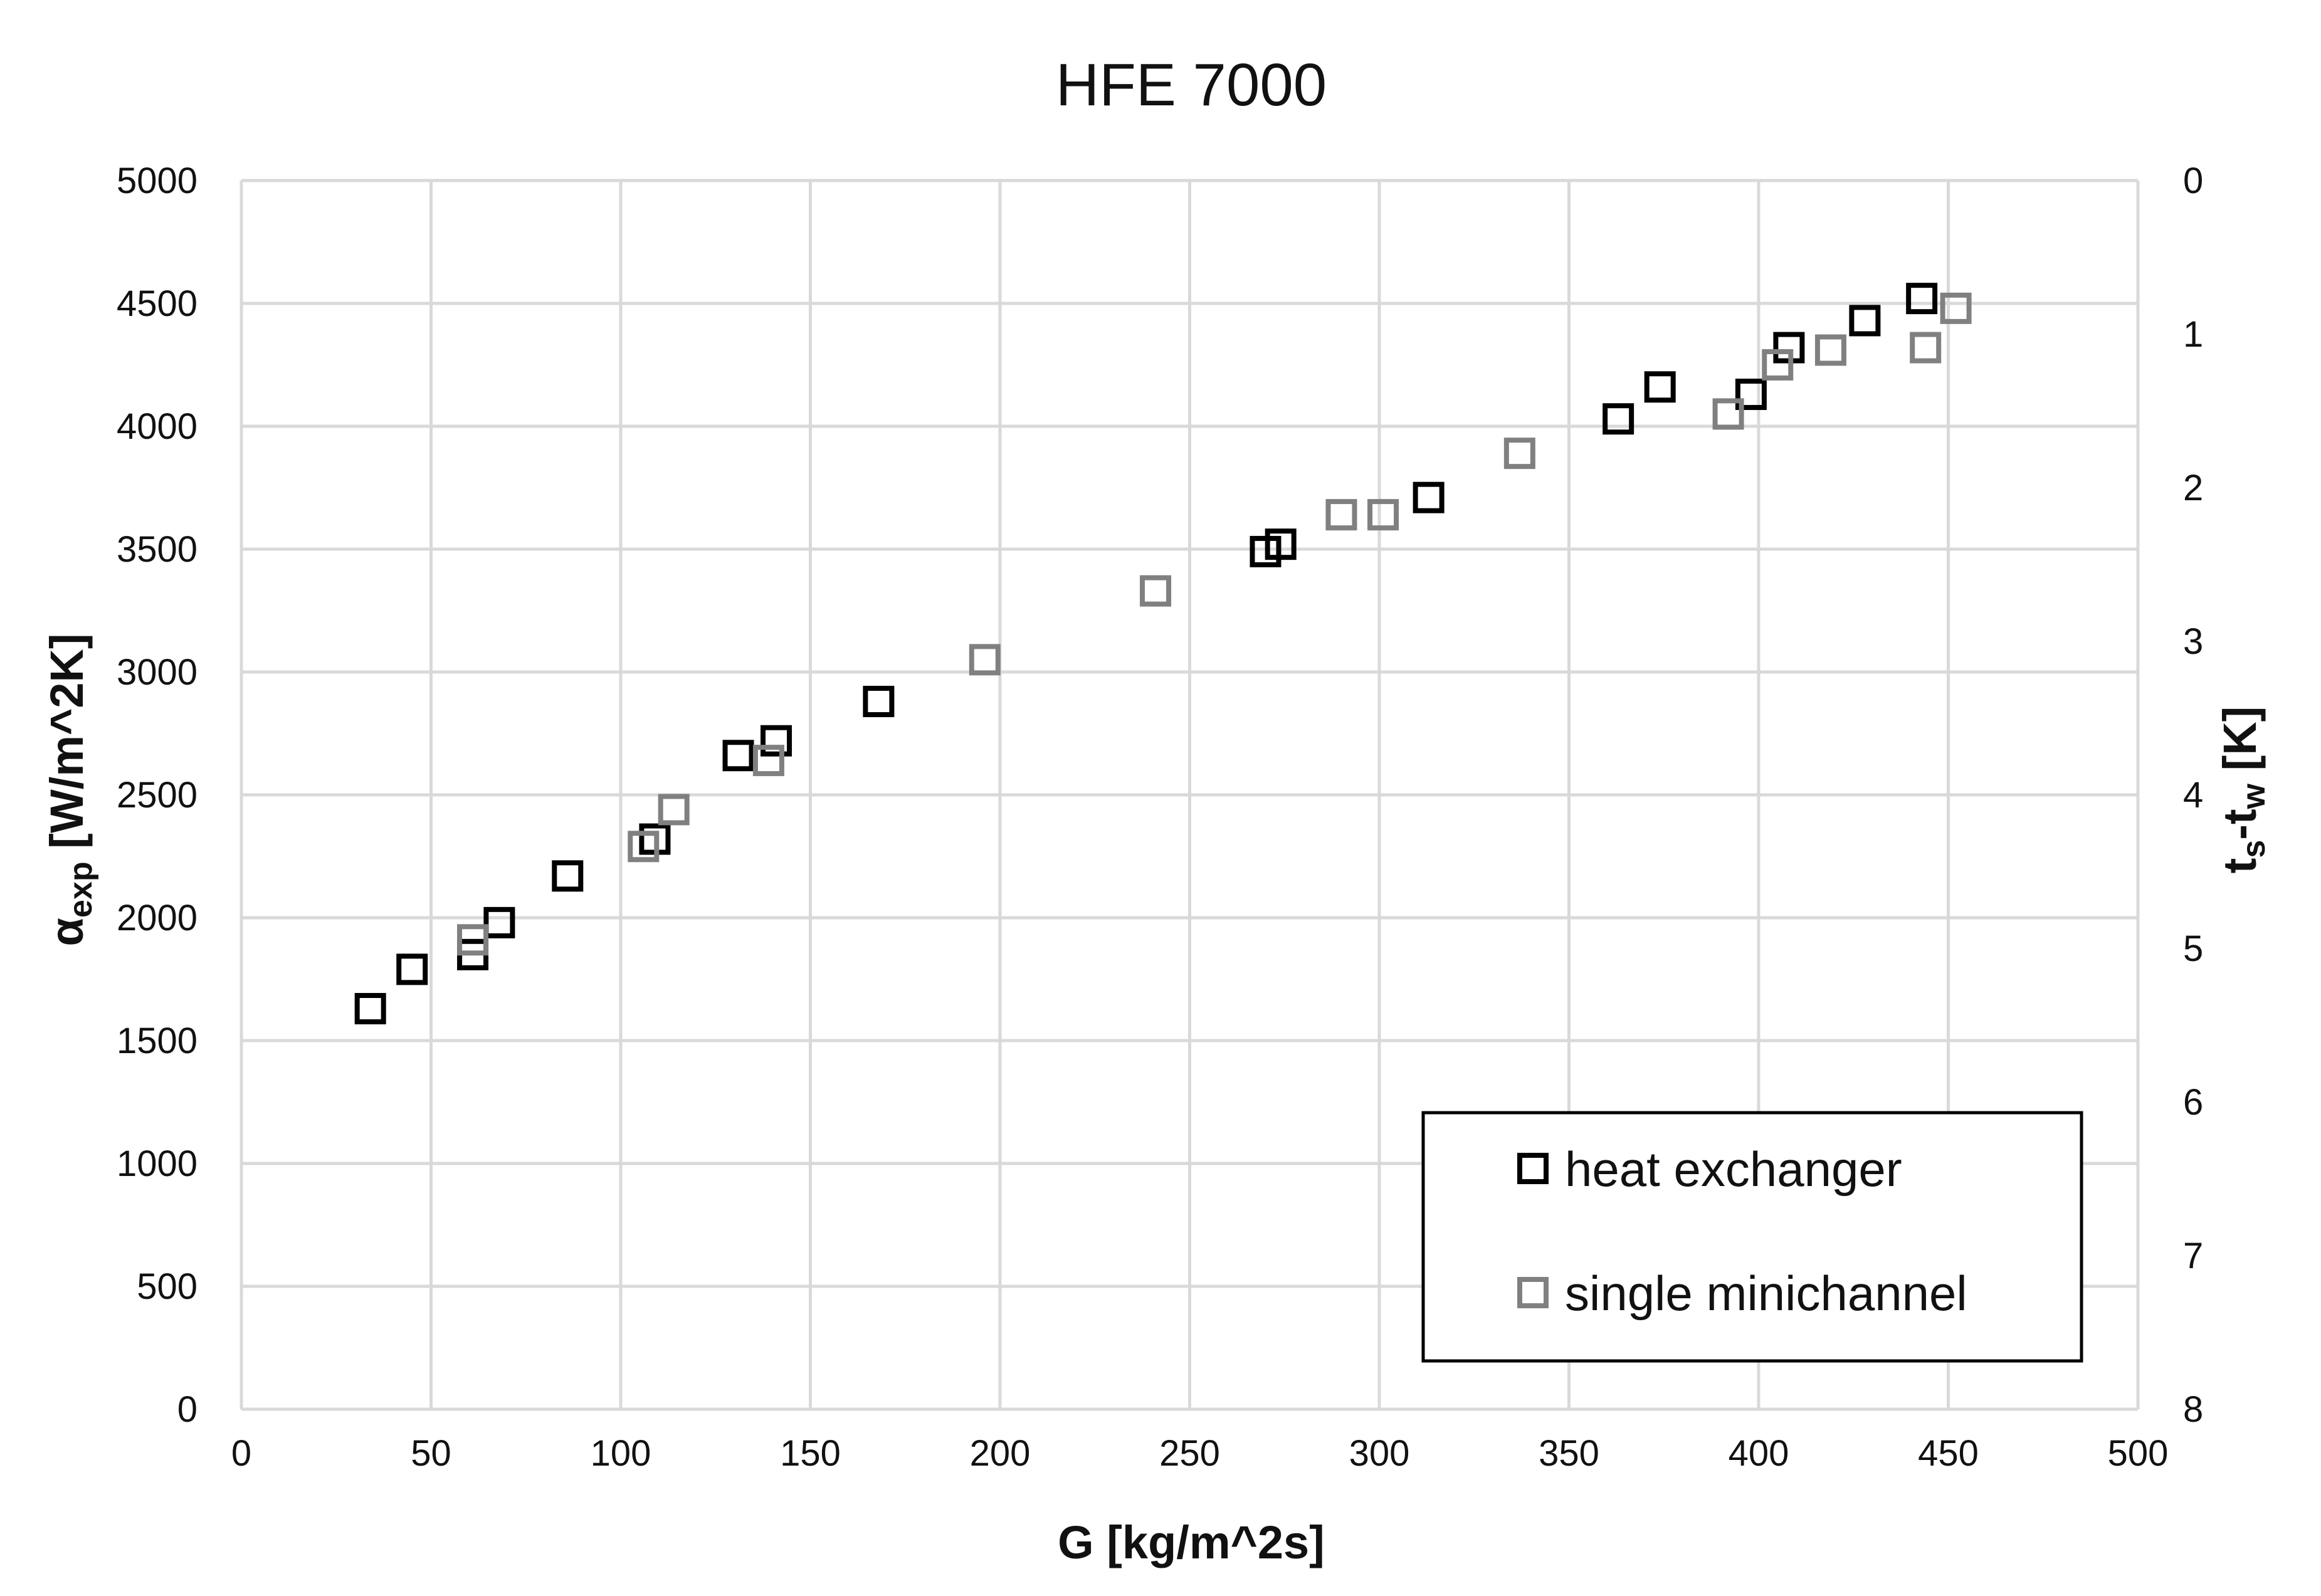 The height and width of the screenshot is (1596, 2321). What do you see at coordinates (157, 672) in the screenshot?
I see `y-tick-label: 3000` at bounding box center [157, 672].